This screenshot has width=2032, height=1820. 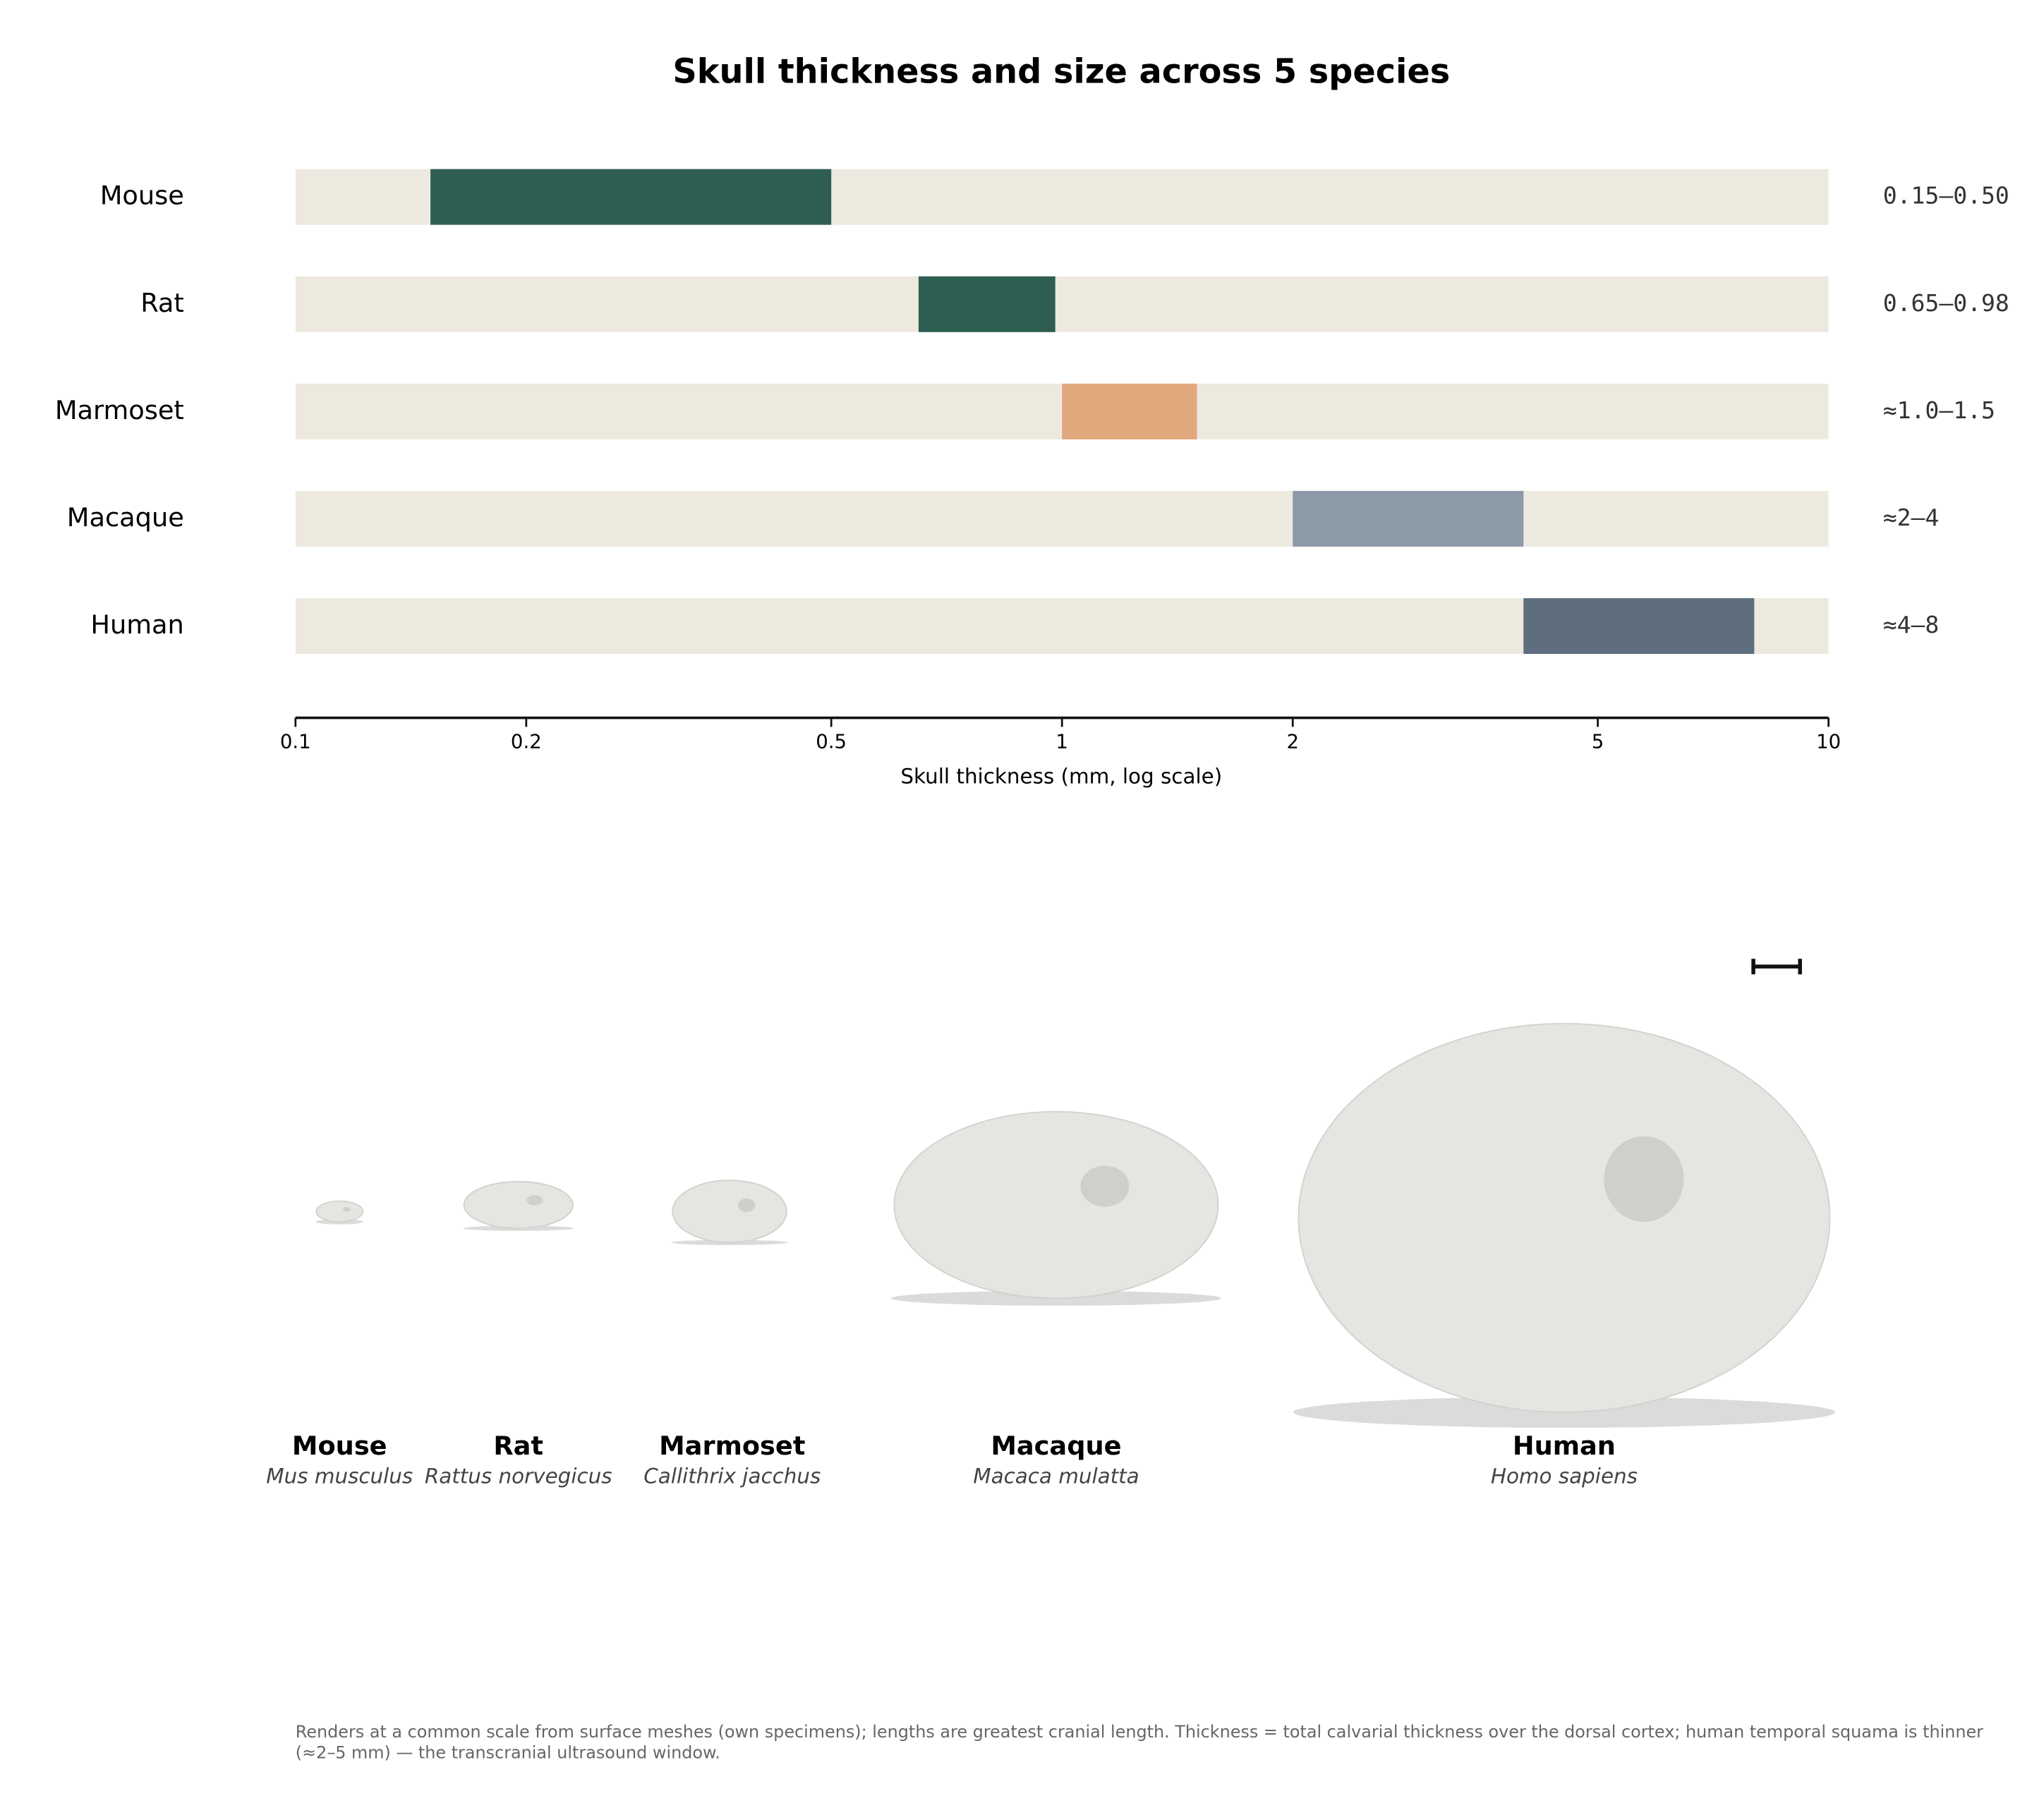 What do you see at coordinates (1946, 196) in the screenshot?
I see `range-label: 0.15–0.50` at bounding box center [1946, 196].